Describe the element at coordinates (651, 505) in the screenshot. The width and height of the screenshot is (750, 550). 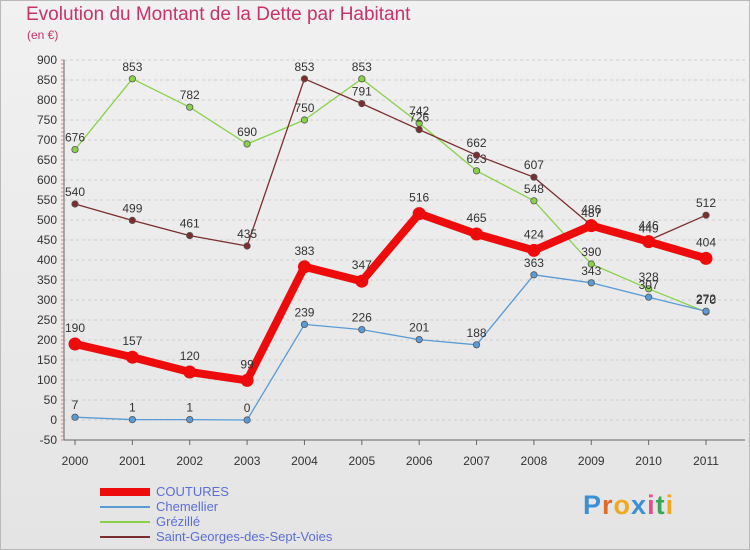
I see `logo-letter: i` at that location.